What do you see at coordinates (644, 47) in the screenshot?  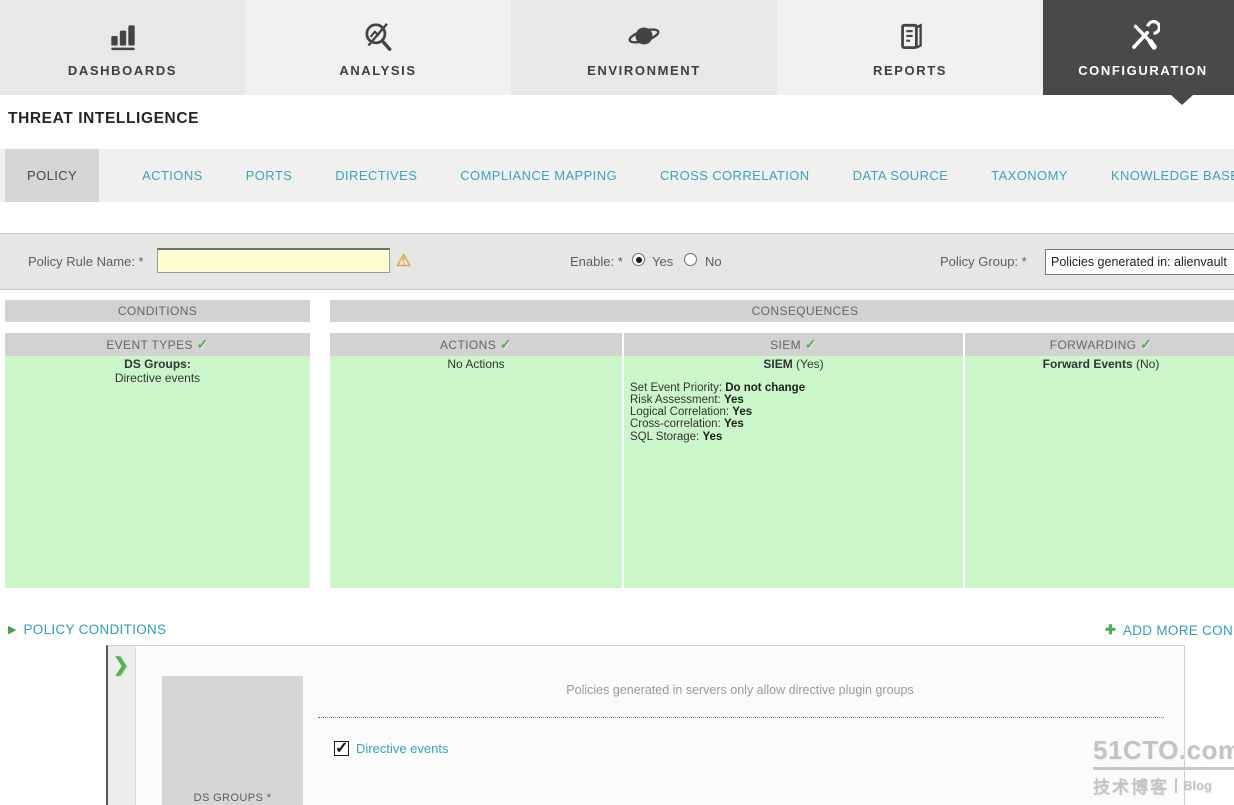 I see `nav-environment: ENVIRONMENT` at bounding box center [644, 47].